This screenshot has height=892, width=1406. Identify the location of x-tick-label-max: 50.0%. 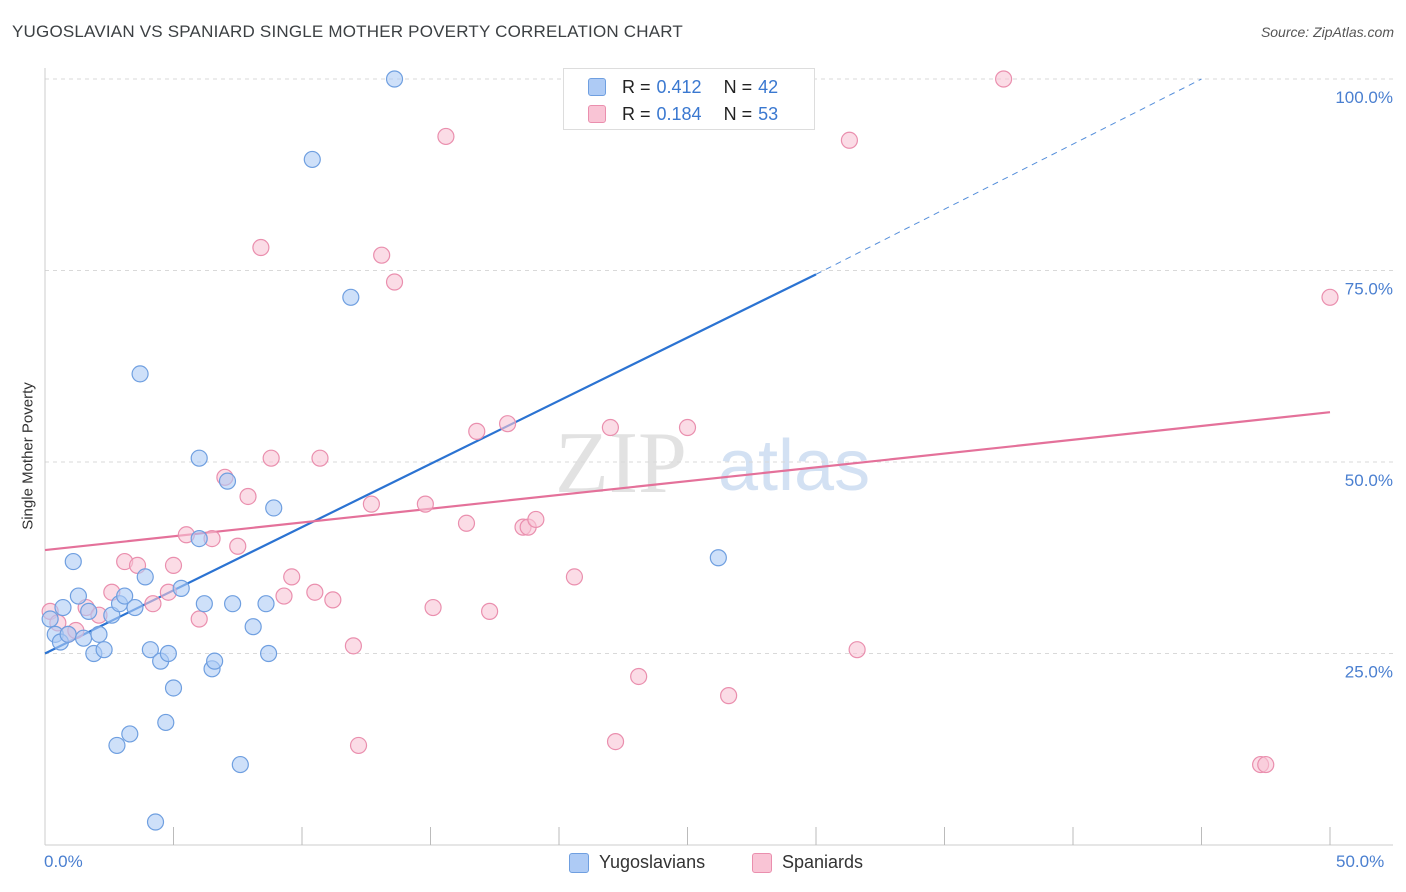
(1360, 861).